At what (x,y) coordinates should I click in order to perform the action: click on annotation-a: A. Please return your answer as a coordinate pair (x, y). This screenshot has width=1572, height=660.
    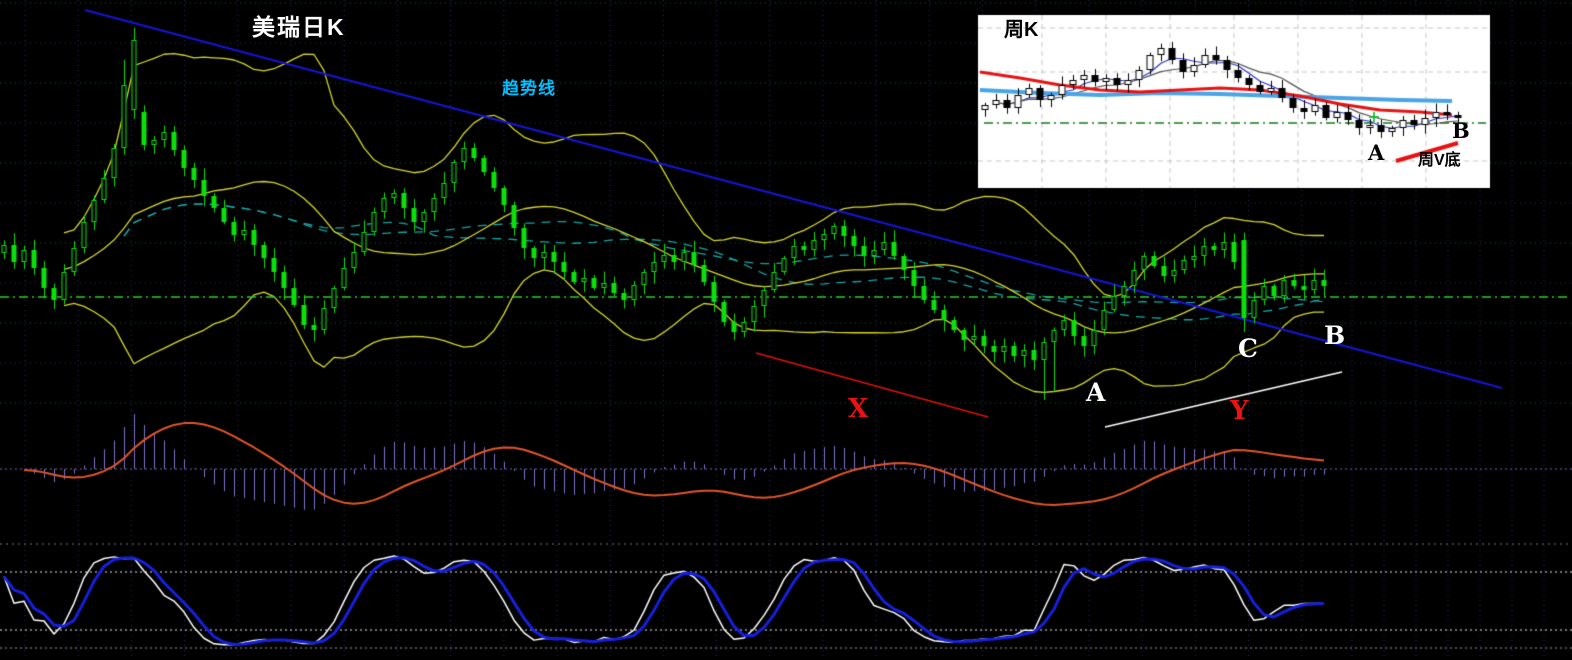
    Looking at the image, I should click on (1096, 392).